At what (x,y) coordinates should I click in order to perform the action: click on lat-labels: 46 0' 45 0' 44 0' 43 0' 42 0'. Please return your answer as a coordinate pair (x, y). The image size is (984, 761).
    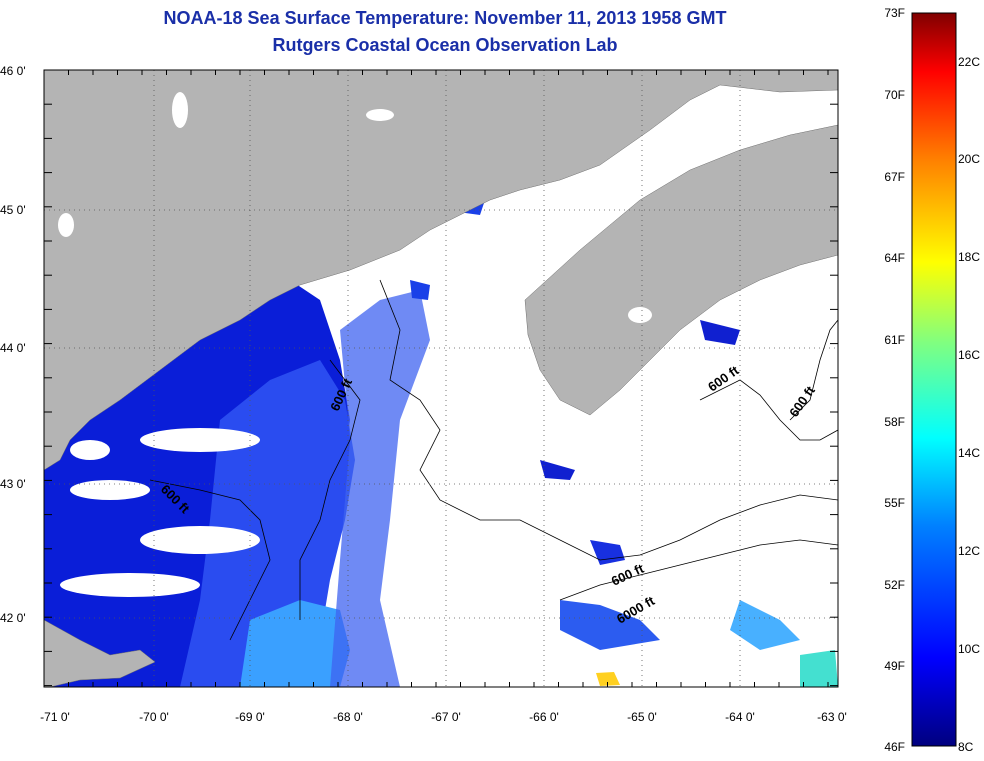
    Looking at the image, I should click on (13, 344).